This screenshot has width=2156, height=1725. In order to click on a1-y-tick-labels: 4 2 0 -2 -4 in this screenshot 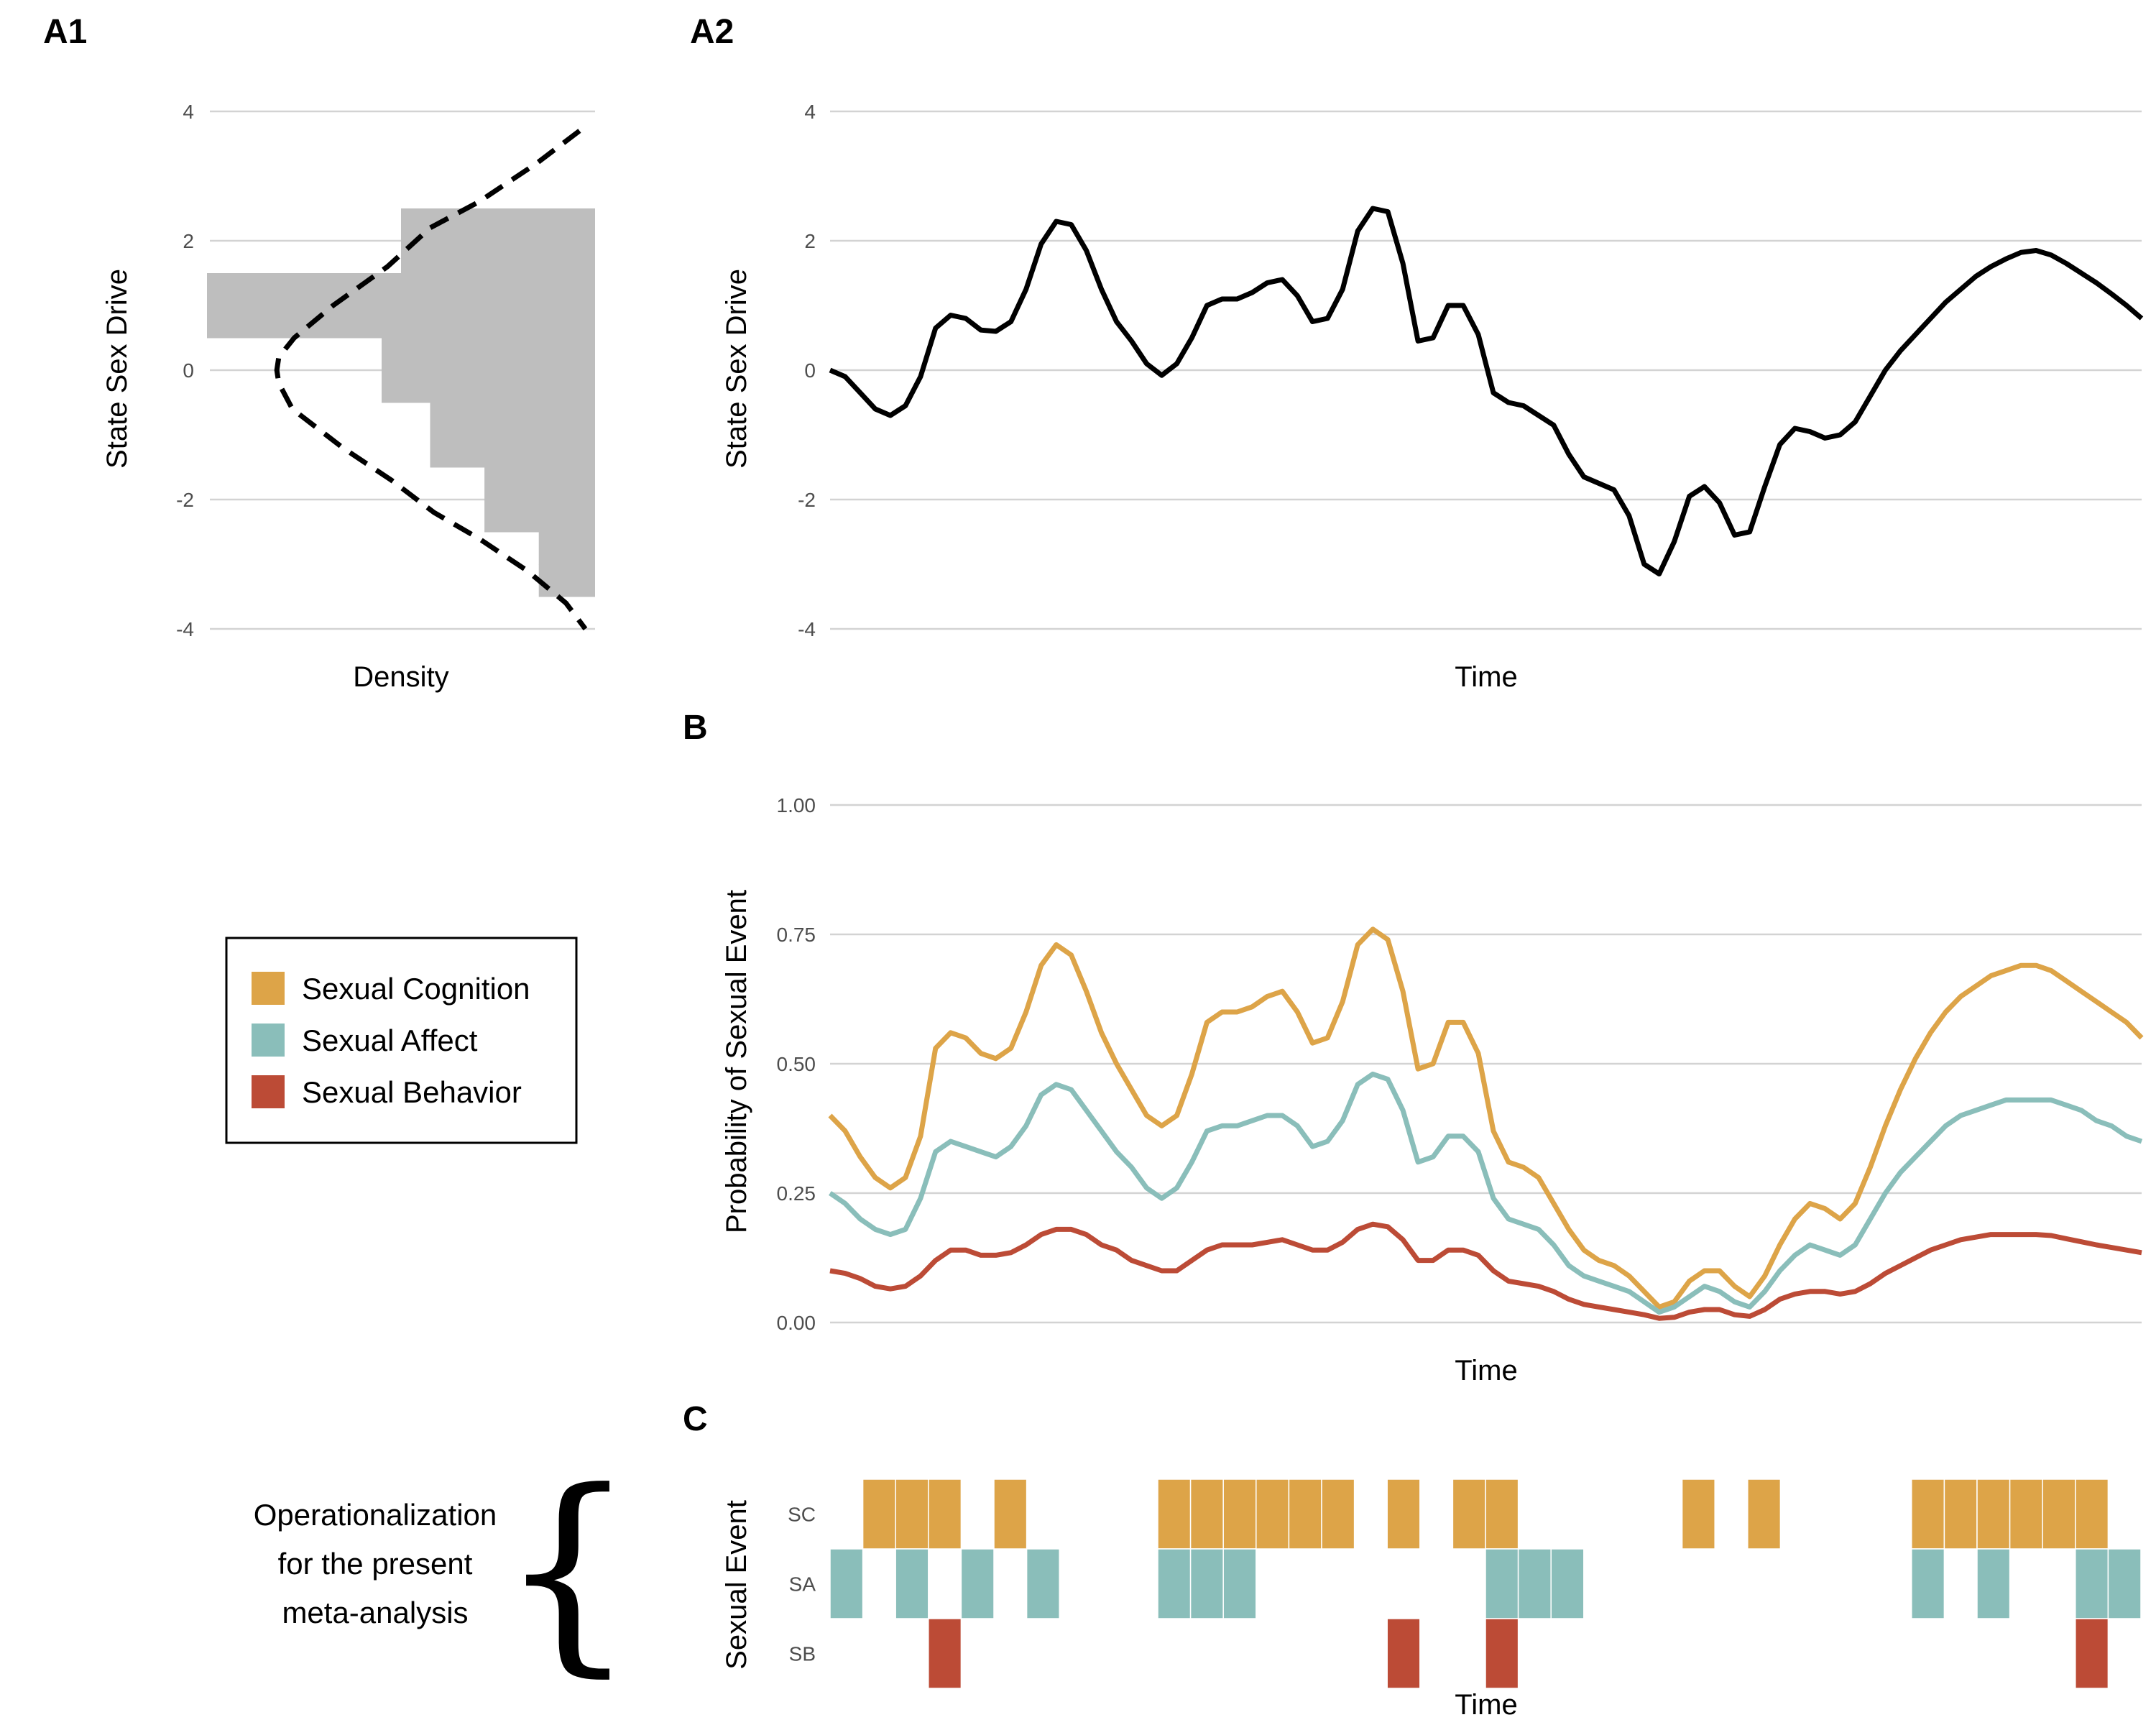, I will do `click(185, 370)`.